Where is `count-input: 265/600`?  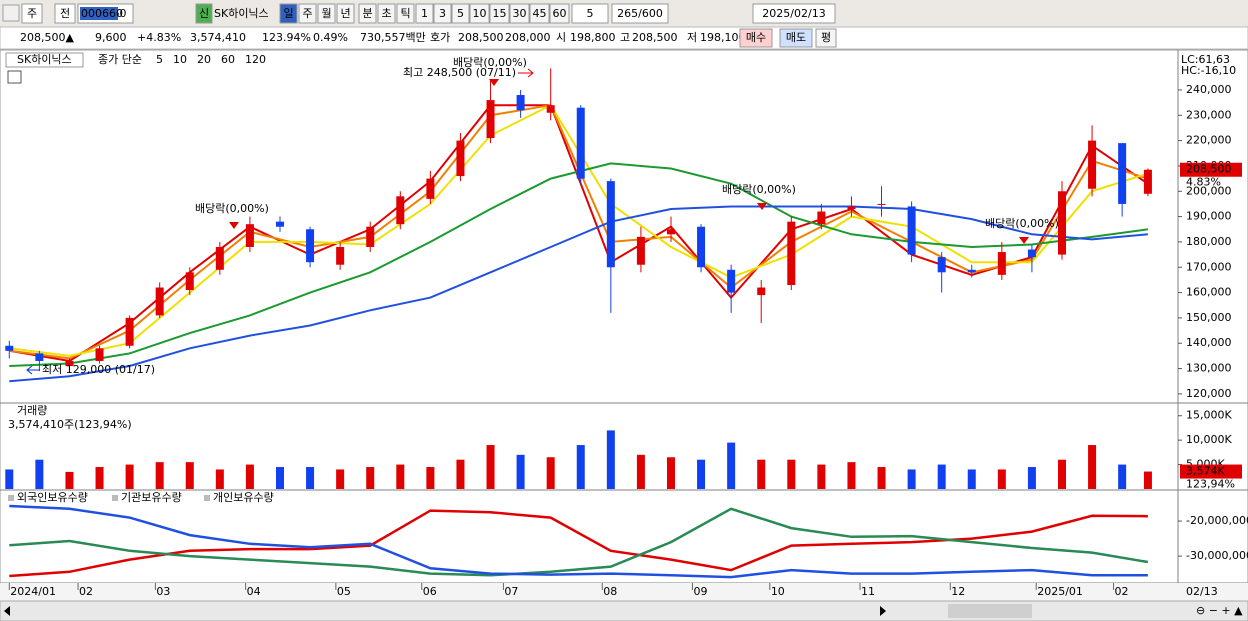
count-input: 265/600 is located at coordinates (640, 13).